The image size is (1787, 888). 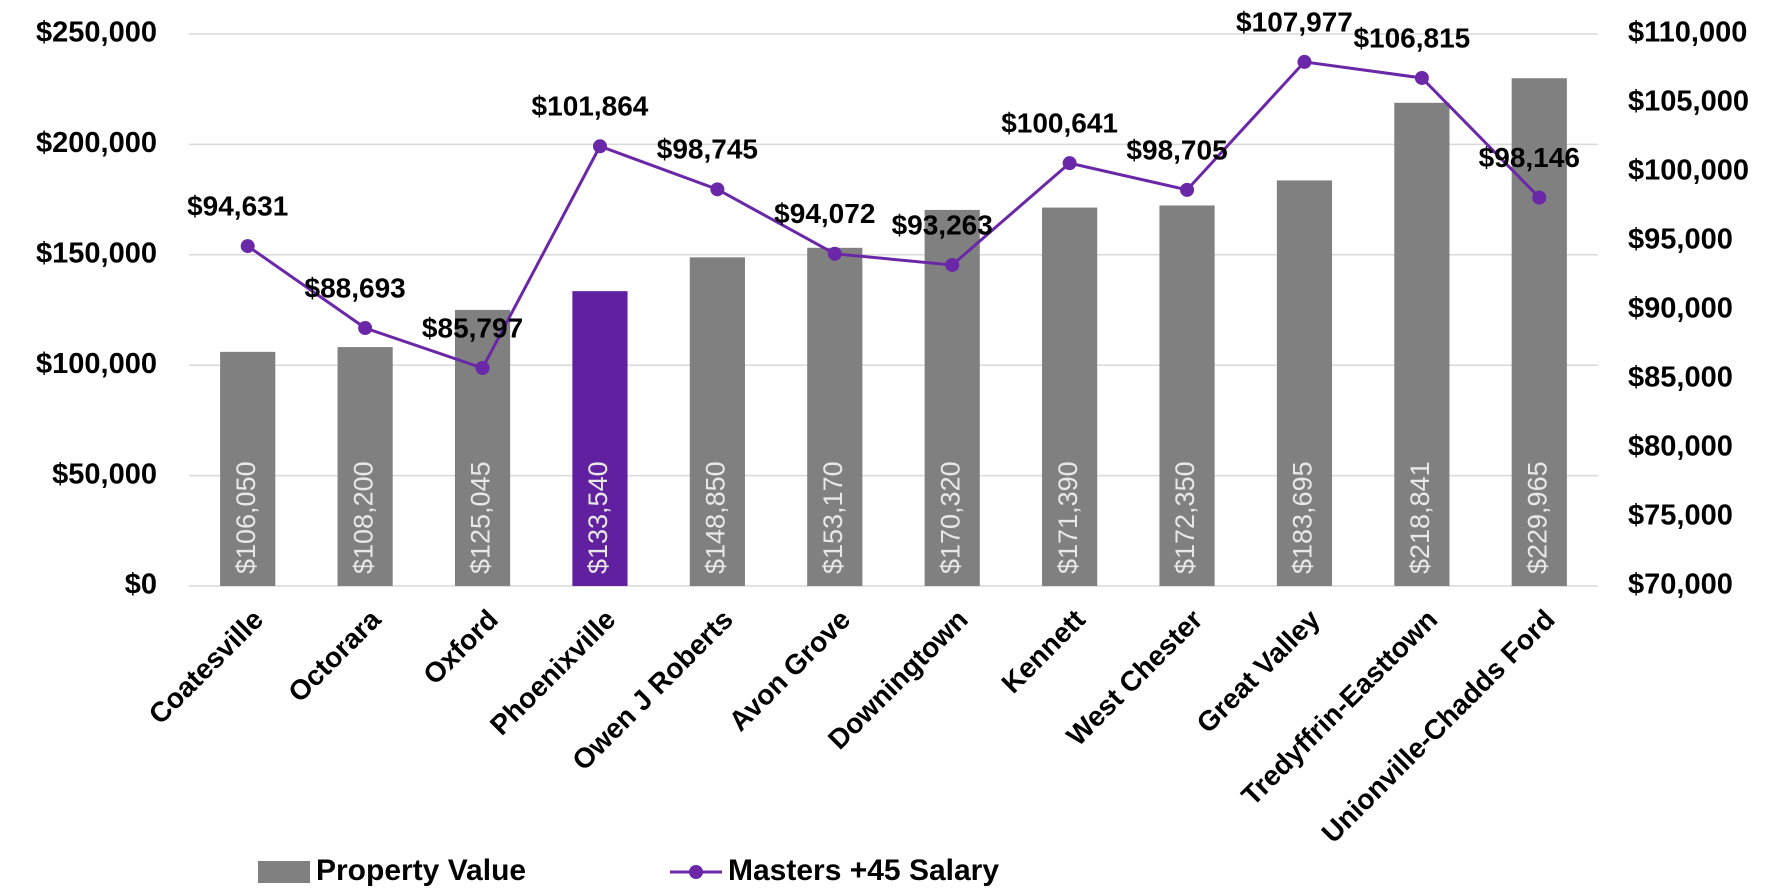 I want to click on bar-value-label: $183,695, so click(x=1303, y=517).